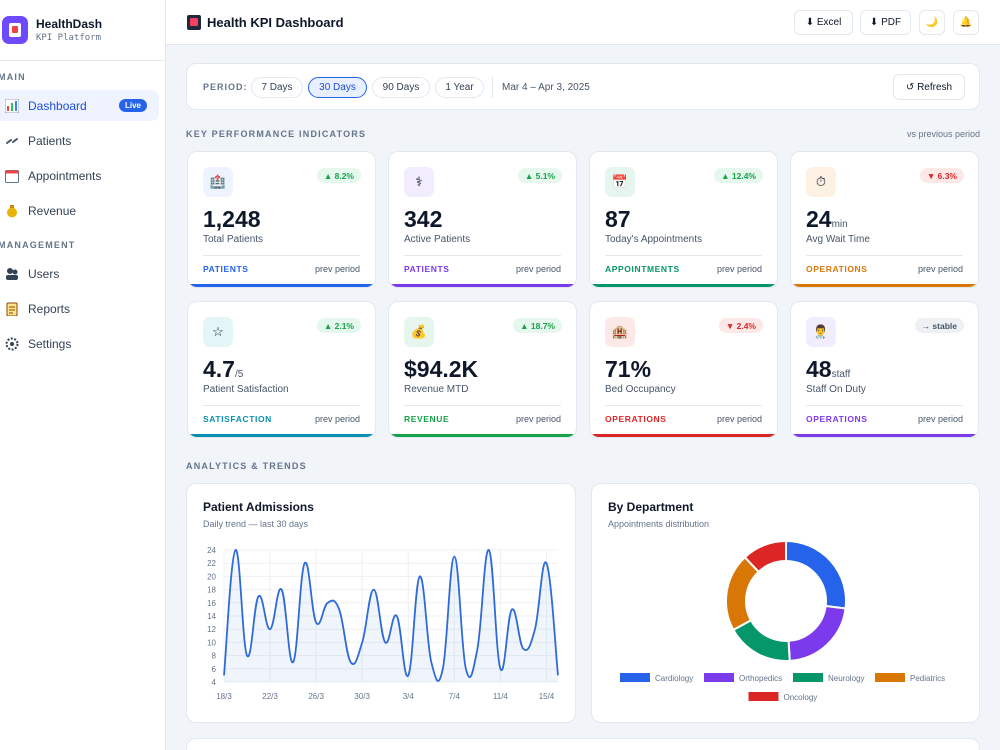 The image size is (1000, 750). I want to click on legend-label: Cardiology, so click(674, 678).